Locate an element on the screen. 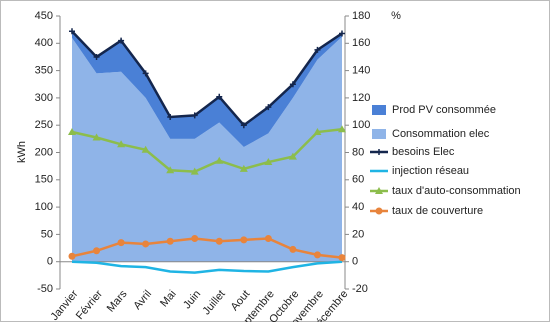  y2-tick-label: -20 is located at coordinates (360, 289).